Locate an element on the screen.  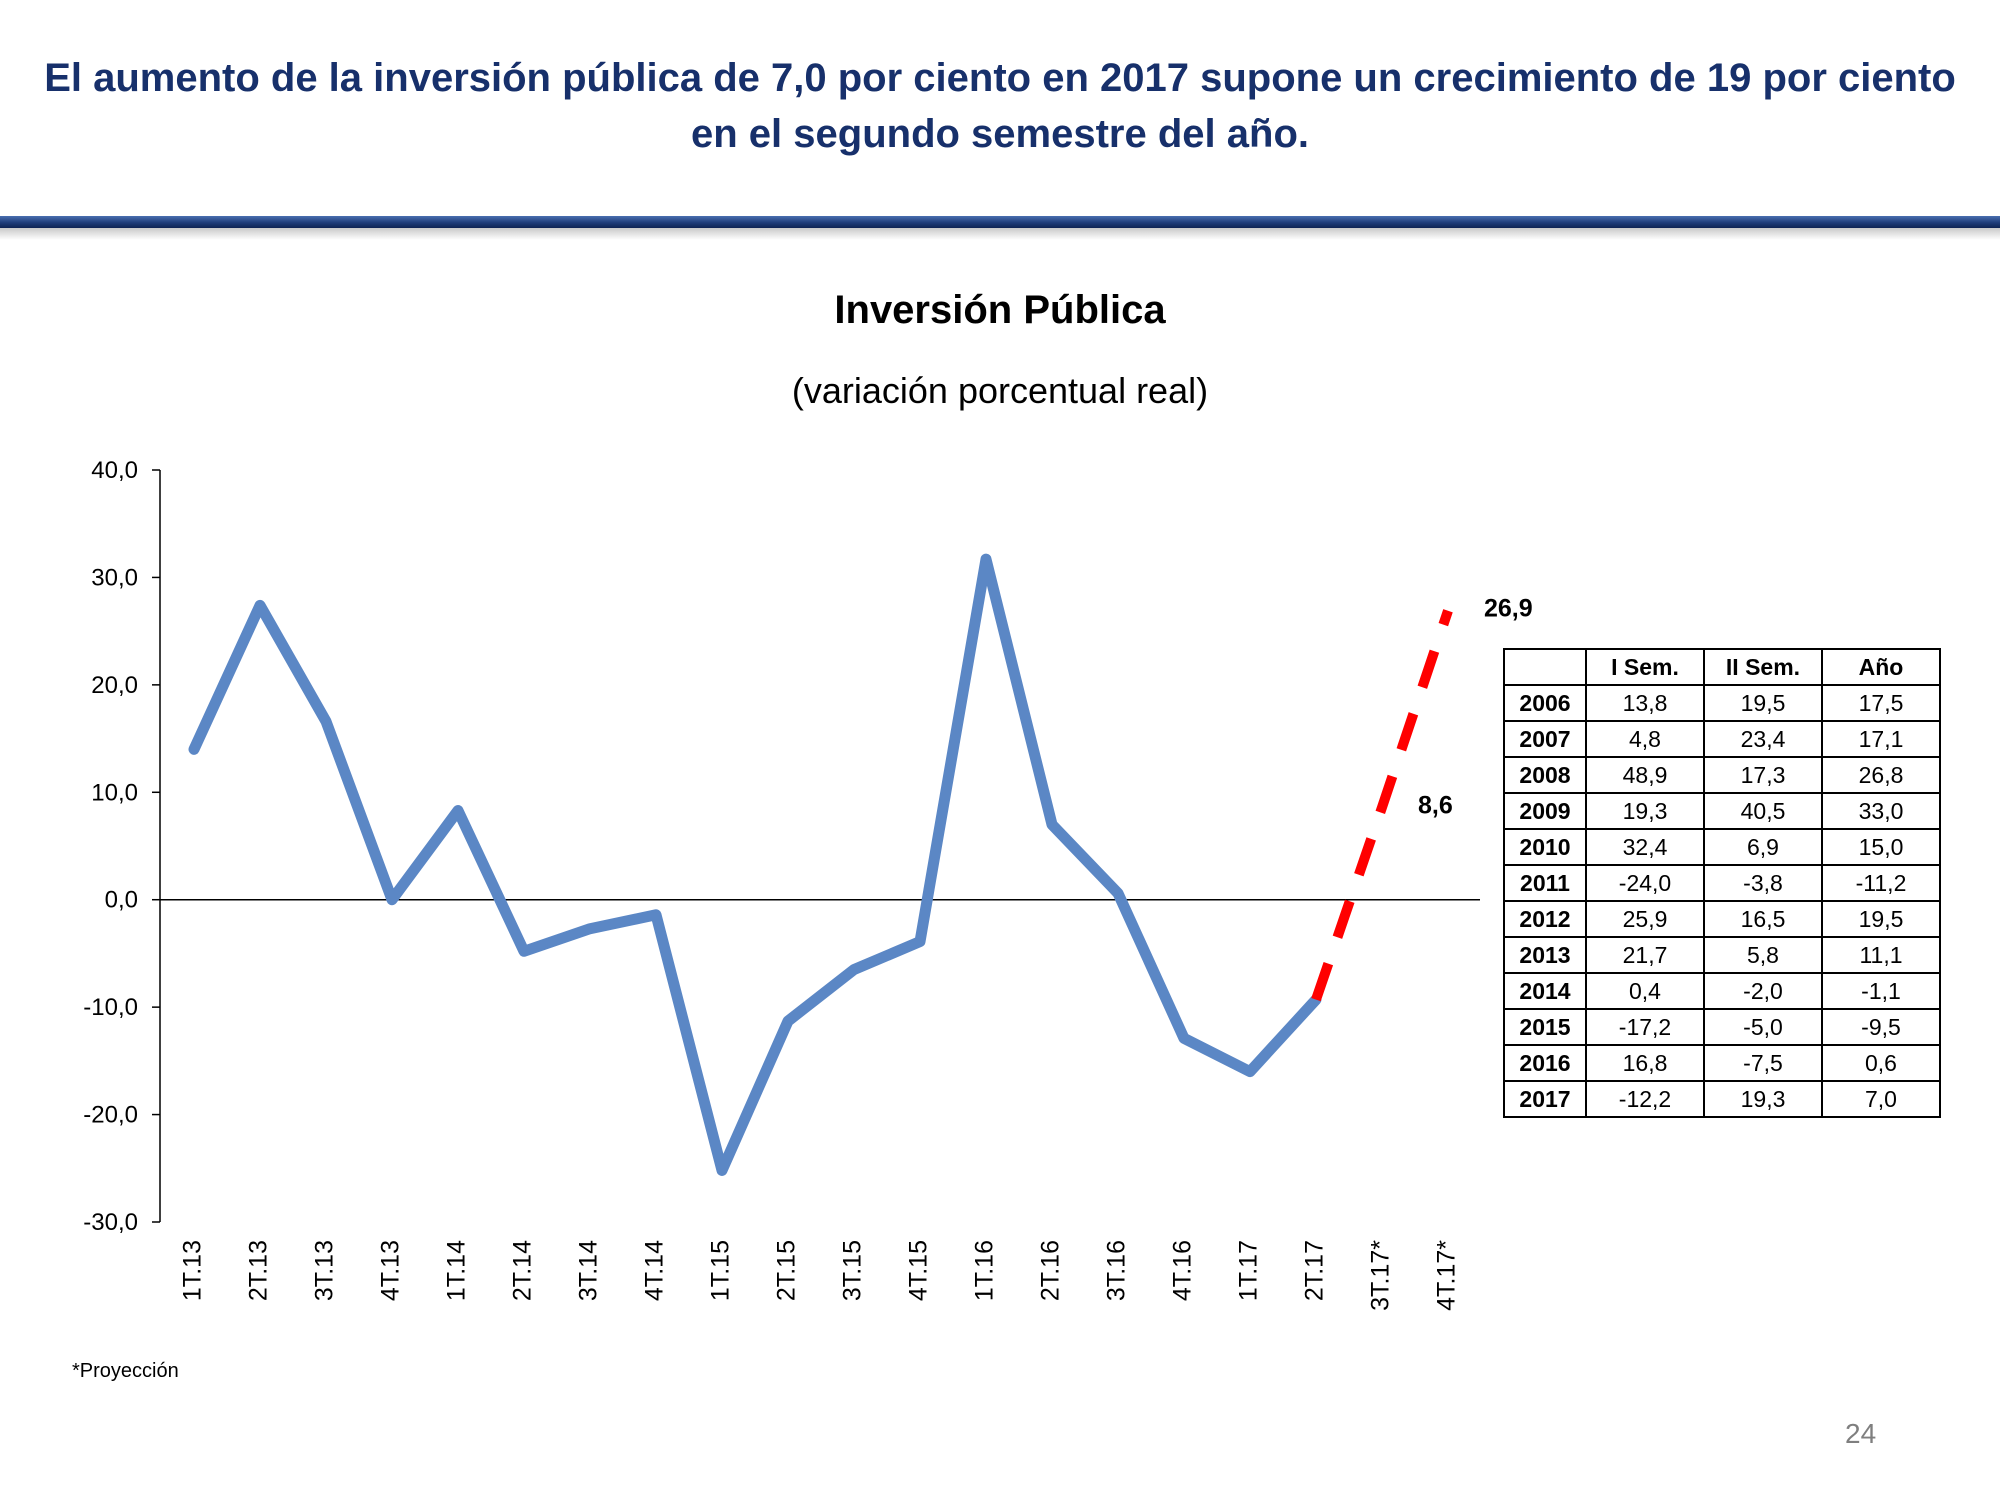
x-tick-label: 4T.15 is located at coordinates (919, 1270).